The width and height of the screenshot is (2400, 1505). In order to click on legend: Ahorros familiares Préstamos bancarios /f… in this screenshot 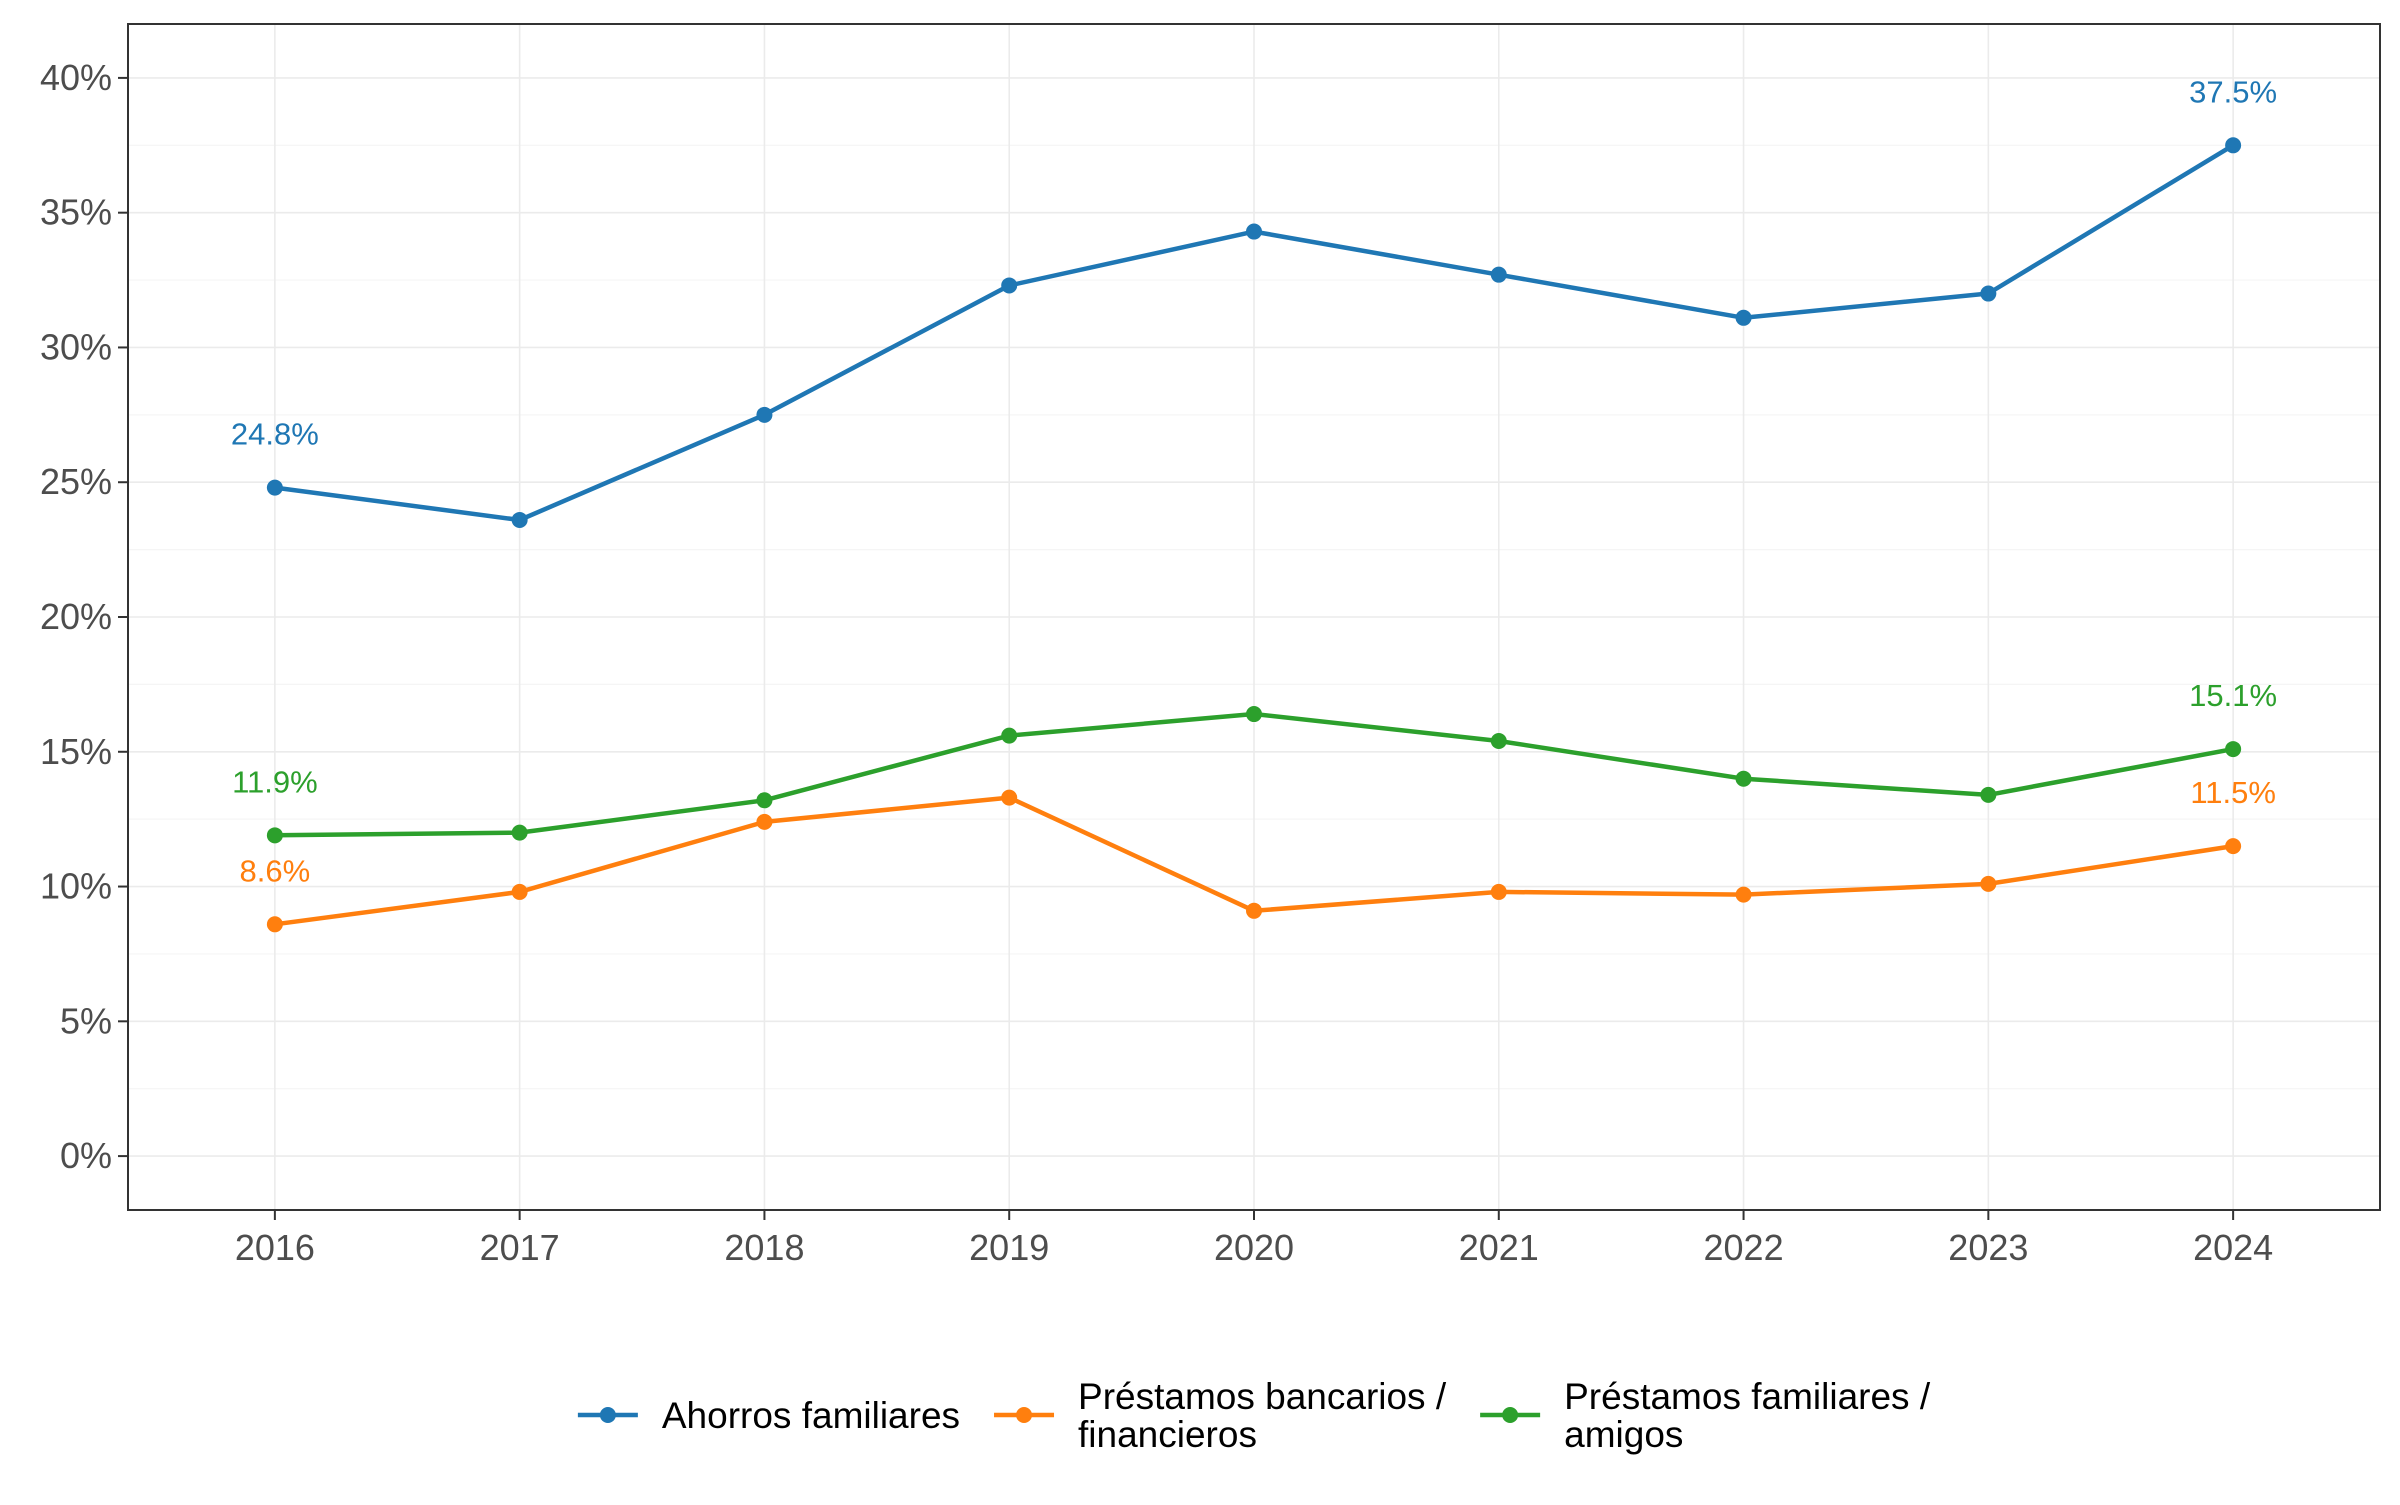, I will do `click(1254, 1415)`.